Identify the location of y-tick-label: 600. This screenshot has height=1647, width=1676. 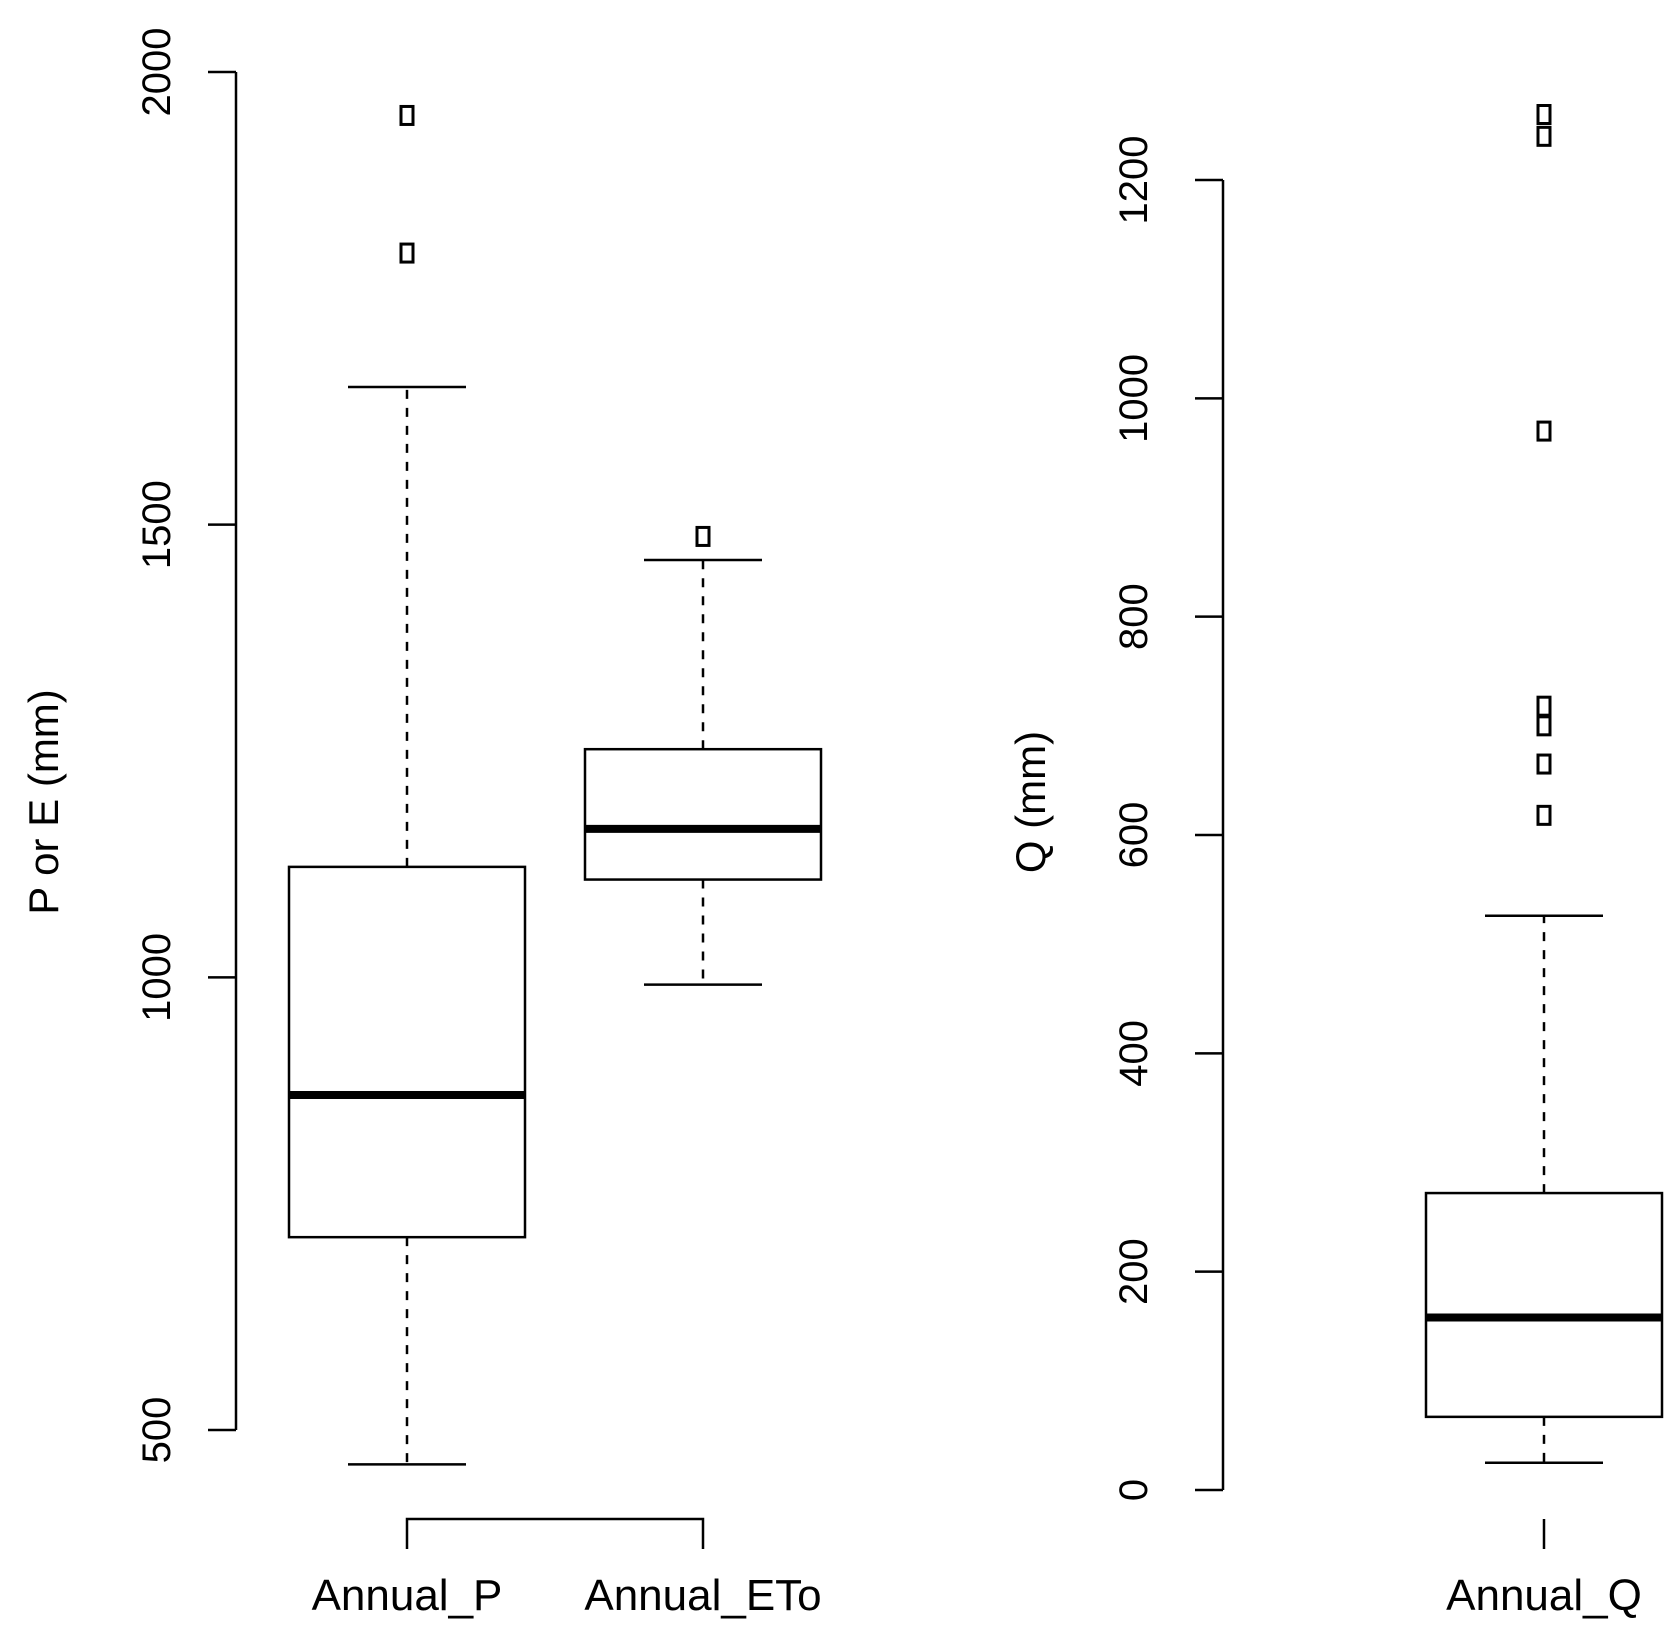
(1134, 835).